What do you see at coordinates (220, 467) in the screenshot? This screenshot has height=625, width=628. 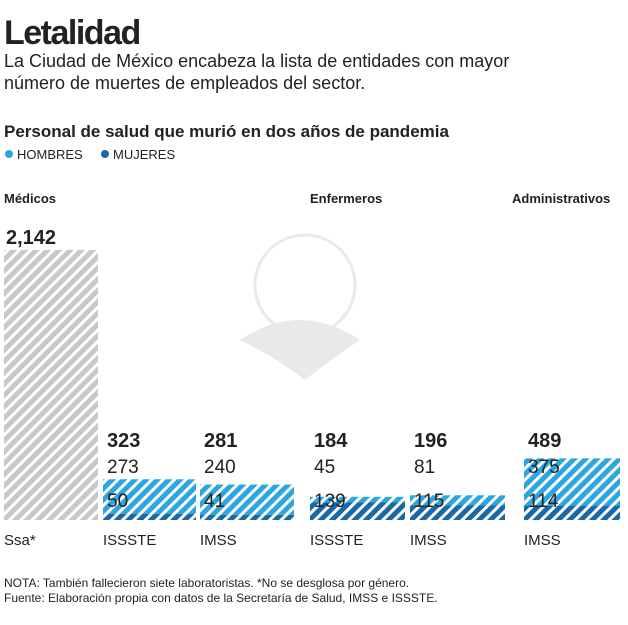 I see `value-label: 240` at bounding box center [220, 467].